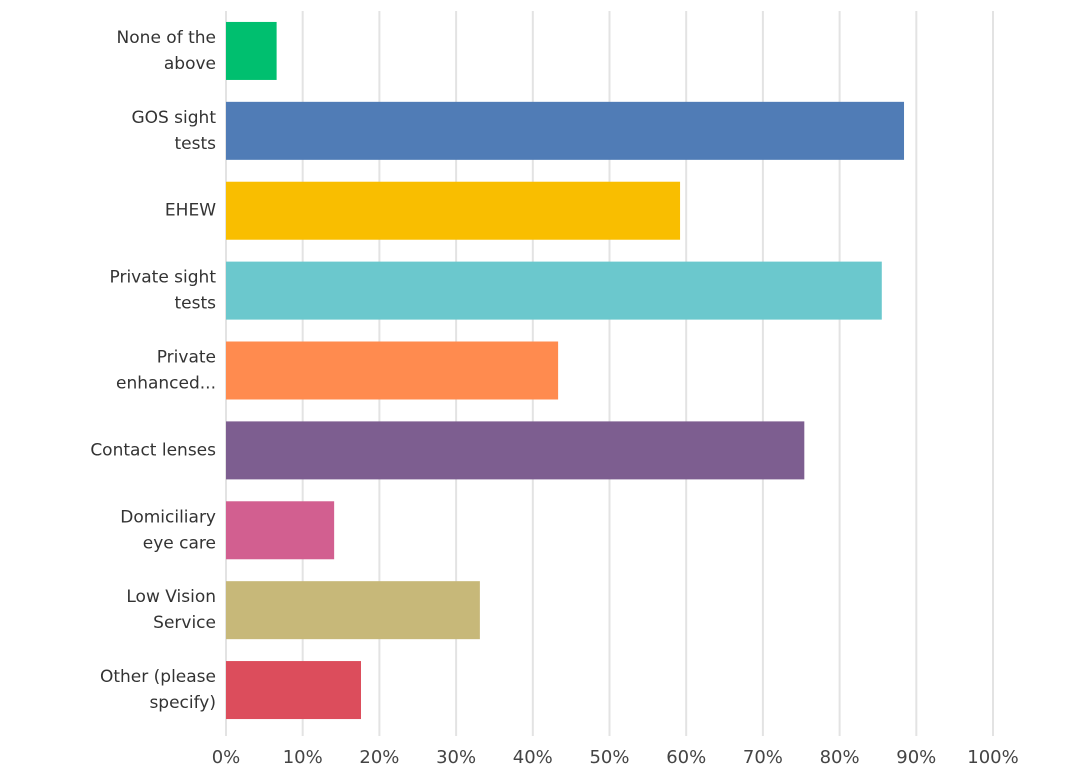 The image size is (1071, 773). What do you see at coordinates (186, 358) in the screenshot?
I see `y-tick-label-line: Private` at bounding box center [186, 358].